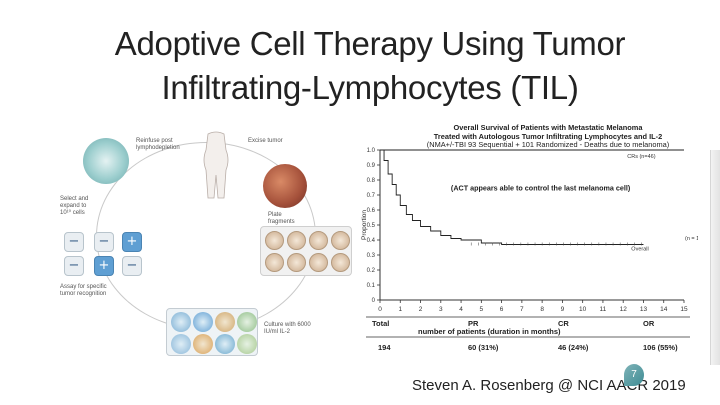 The image size is (720, 405). Describe the element at coordinates (371, 211) in the screenshot. I see `y-tick-label: 0.6` at that location.